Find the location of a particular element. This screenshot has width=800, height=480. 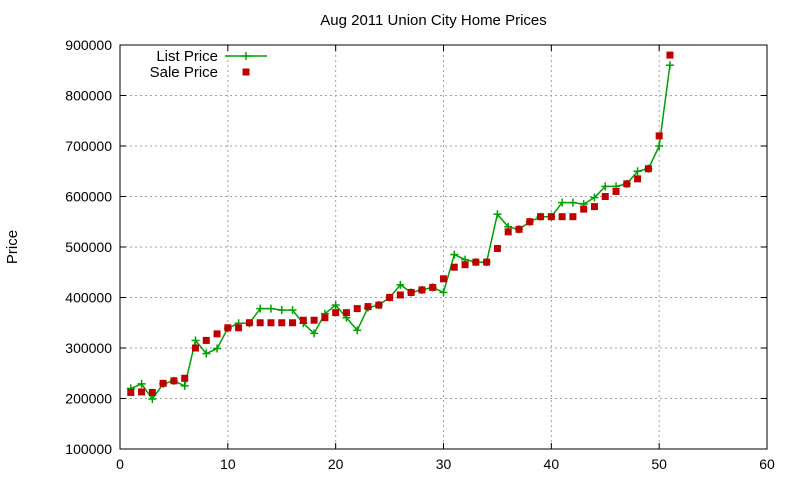

x-tick-label: 50 is located at coordinates (659, 464).